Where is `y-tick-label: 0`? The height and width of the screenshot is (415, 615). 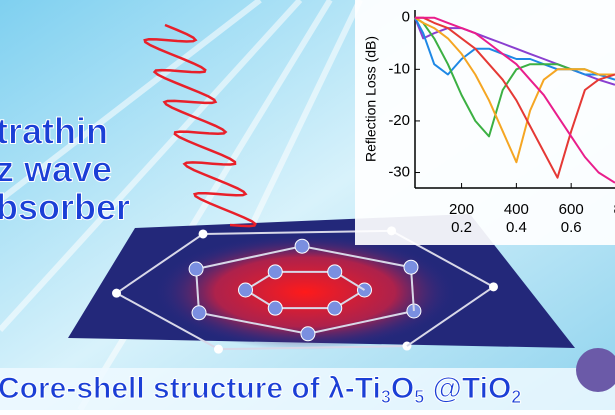 y-tick-label: 0 is located at coordinates (406, 17).